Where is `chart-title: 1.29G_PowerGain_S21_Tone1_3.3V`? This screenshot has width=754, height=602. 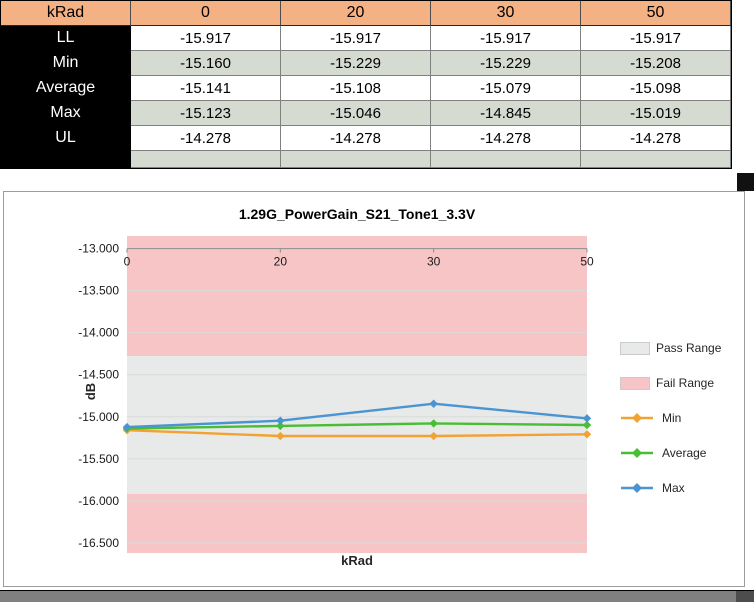 chart-title: 1.29G_PowerGain_S21_Tone1_3.3V is located at coordinates (357, 214).